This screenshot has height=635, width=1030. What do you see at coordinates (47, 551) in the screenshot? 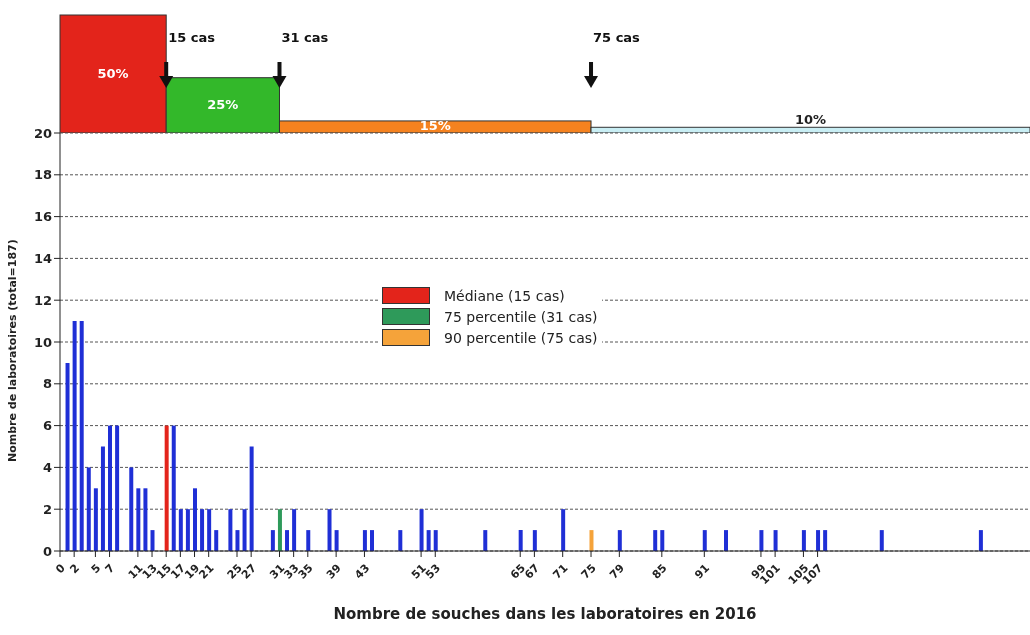
I see `y-tick-label: 0` at bounding box center [47, 551].